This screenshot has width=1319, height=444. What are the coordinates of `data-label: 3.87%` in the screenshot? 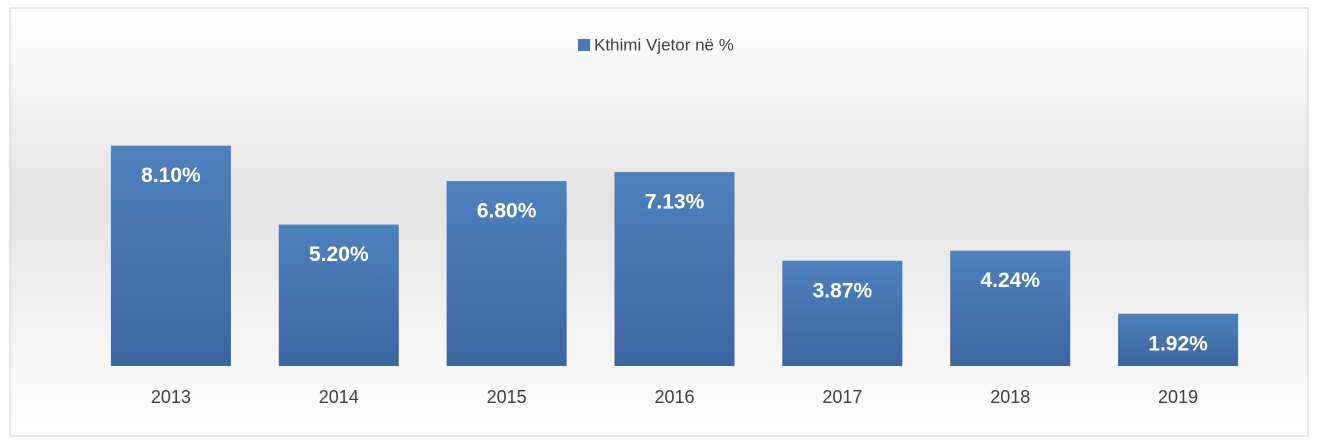 It's located at (843, 290).